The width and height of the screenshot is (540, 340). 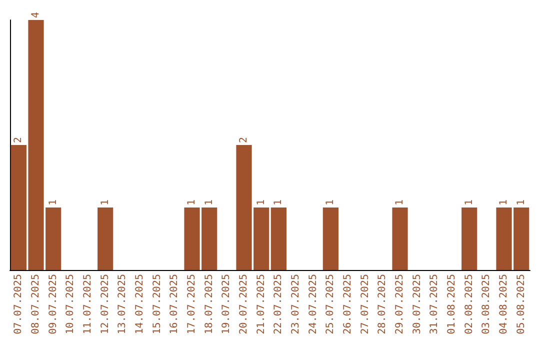 I want to click on x-tick-label: 05.08.2025, so click(x=521, y=304).